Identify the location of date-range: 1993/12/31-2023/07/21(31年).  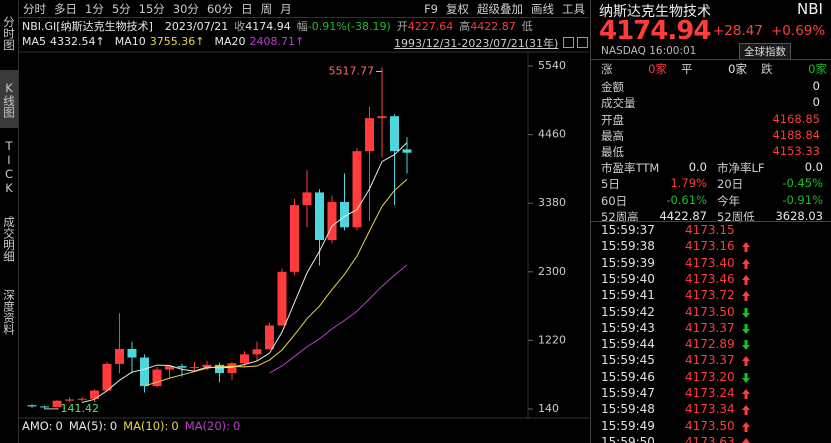
(476, 43).